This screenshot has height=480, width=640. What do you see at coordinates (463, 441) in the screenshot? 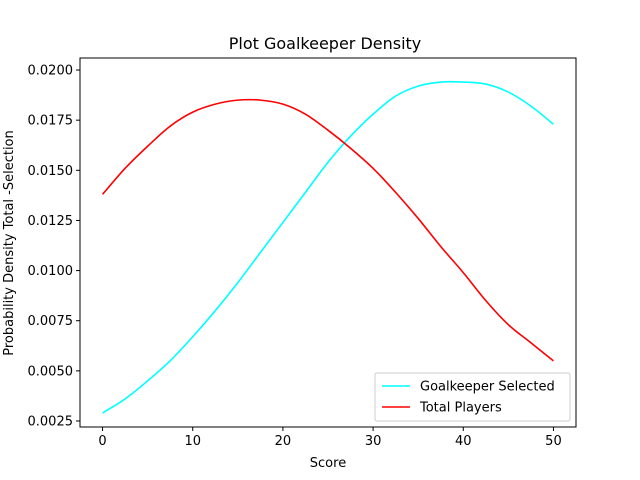
I see `x-tick-label: 40` at bounding box center [463, 441].